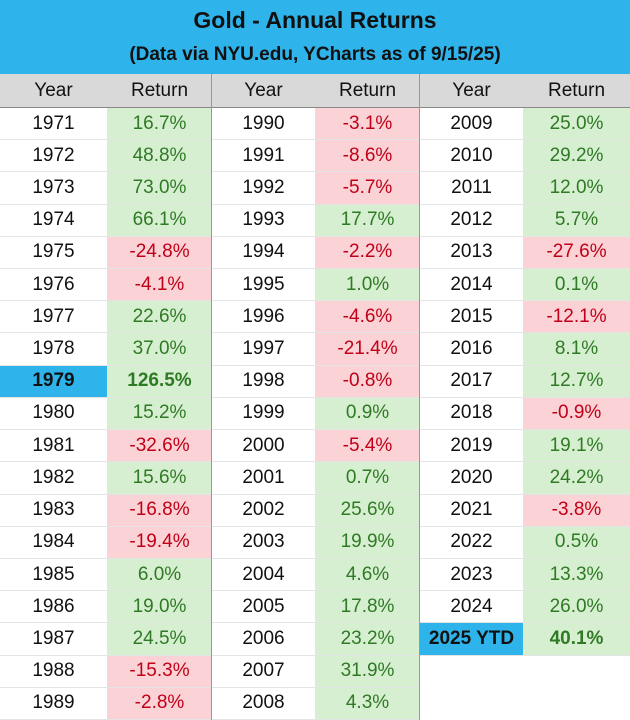 The width and height of the screenshot is (630, 720). I want to click on year-cell: 2005, so click(263, 607).